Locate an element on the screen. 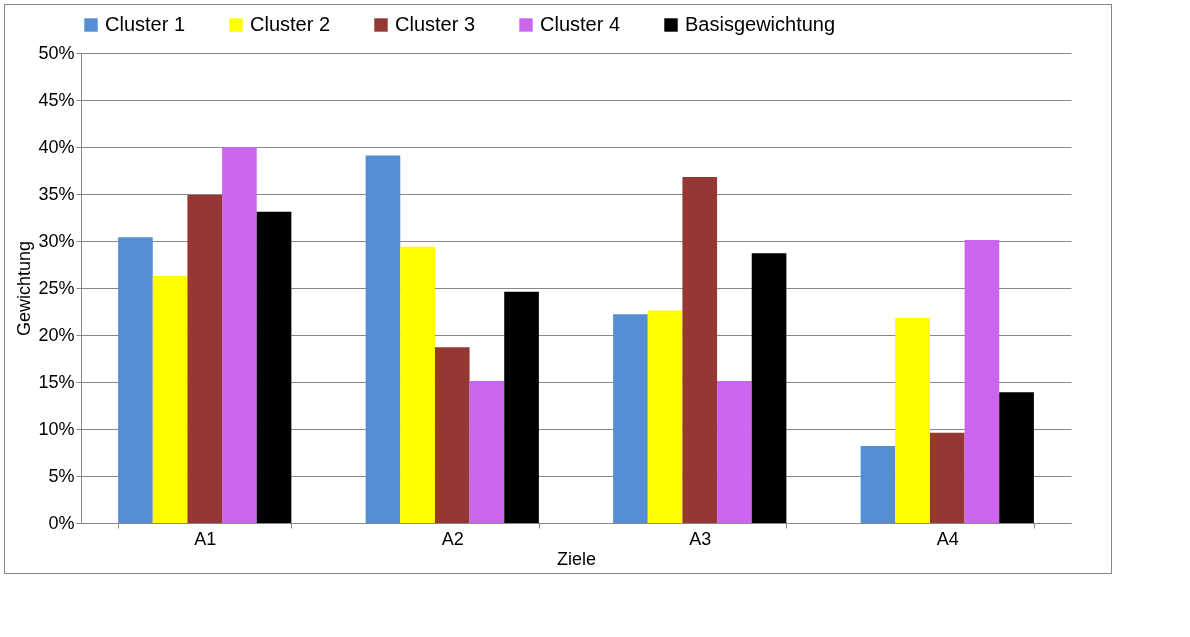  y-tick-label: 10% is located at coordinates (56, 428).